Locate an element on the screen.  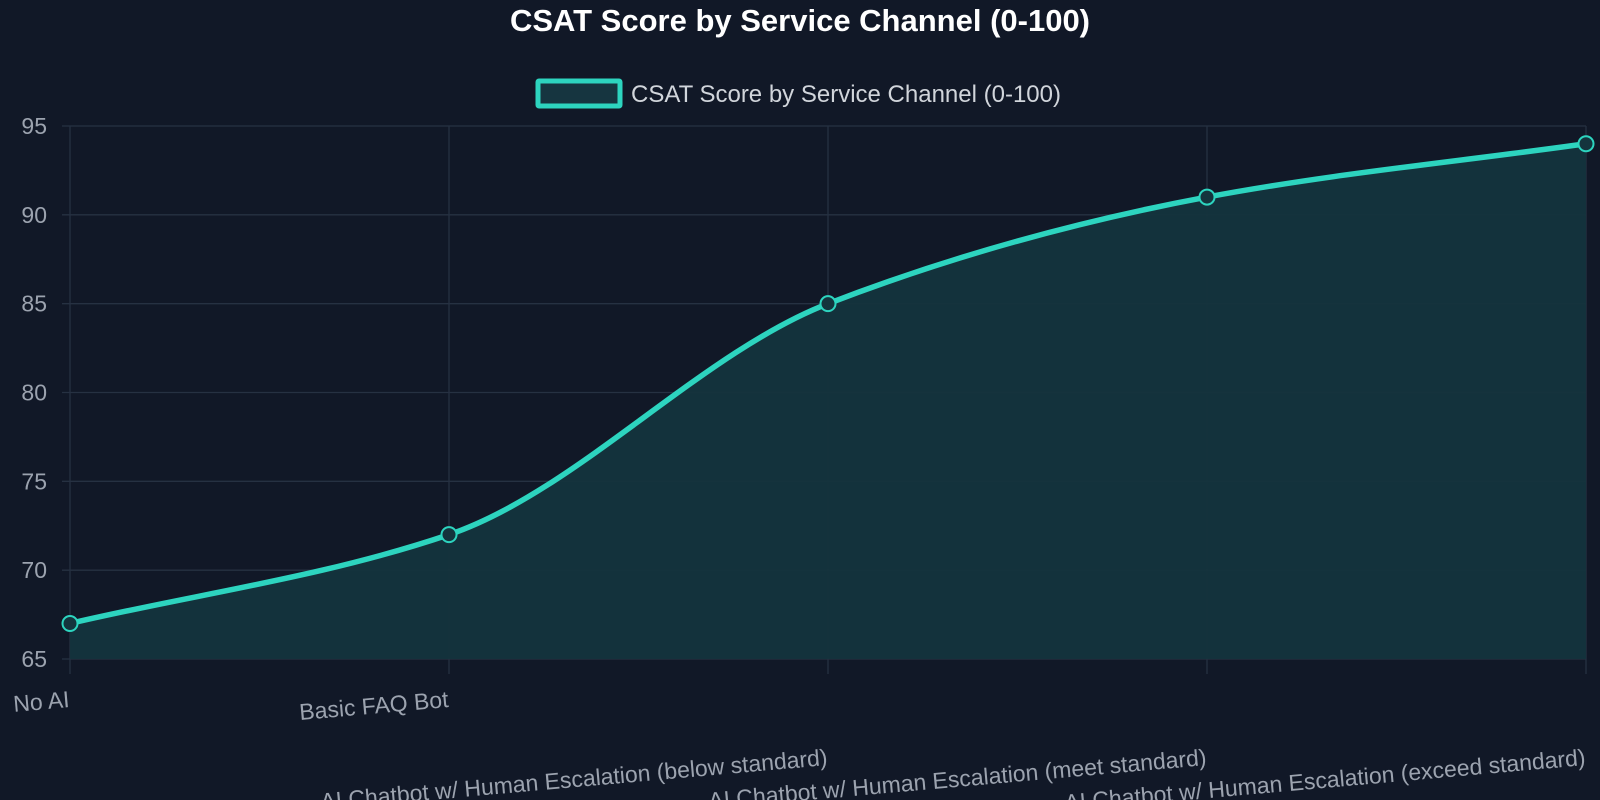
y-tick-label: 70 is located at coordinates (34, 570).